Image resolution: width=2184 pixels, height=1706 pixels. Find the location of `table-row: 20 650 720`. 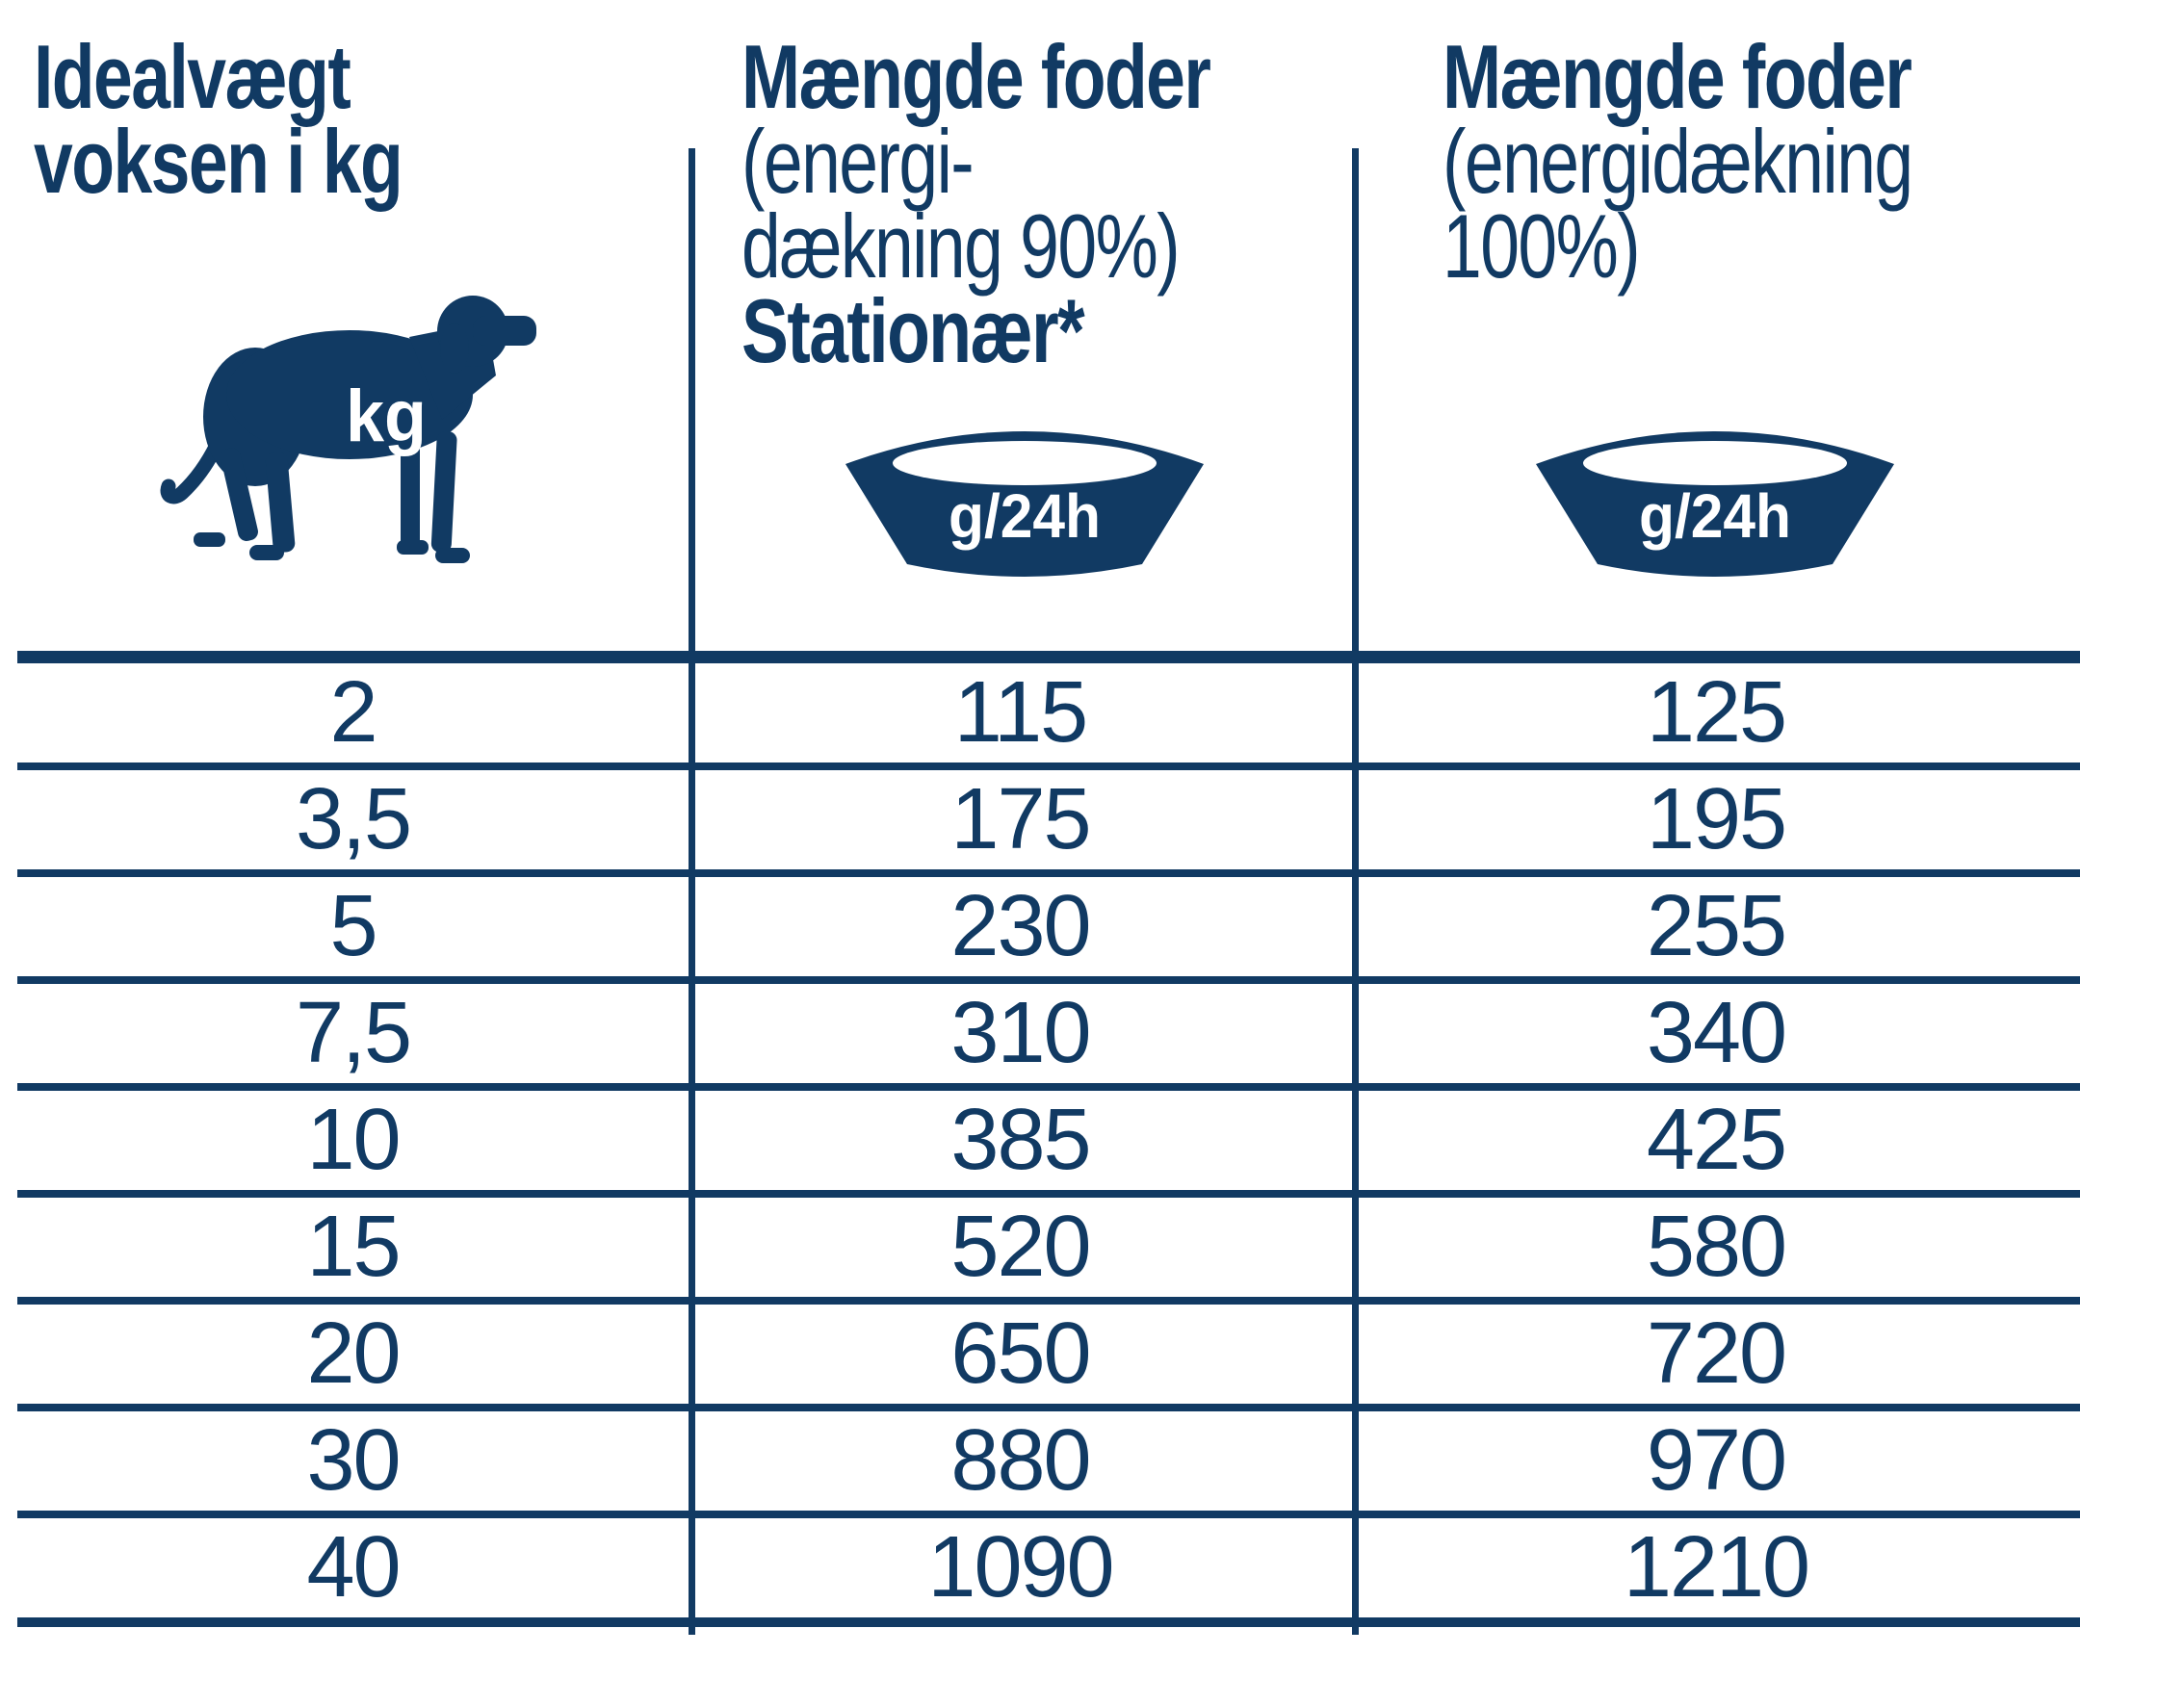

table-row: 20 650 720 is located at coordinates (1048, 1358).